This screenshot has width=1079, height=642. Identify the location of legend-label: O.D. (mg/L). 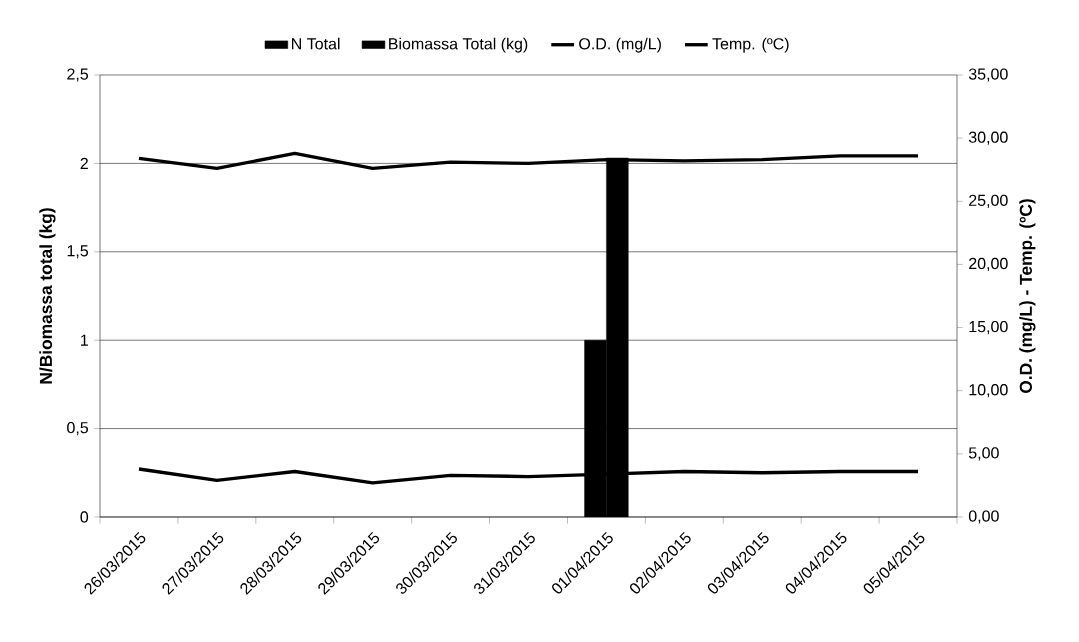
(620, 45).